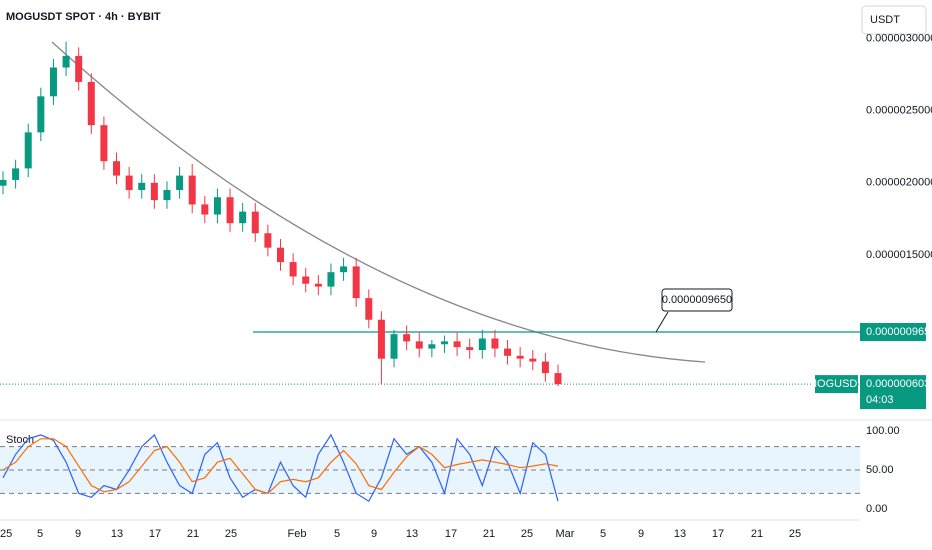  I want to click on stoch-title: Stoch, so click(20, 440).